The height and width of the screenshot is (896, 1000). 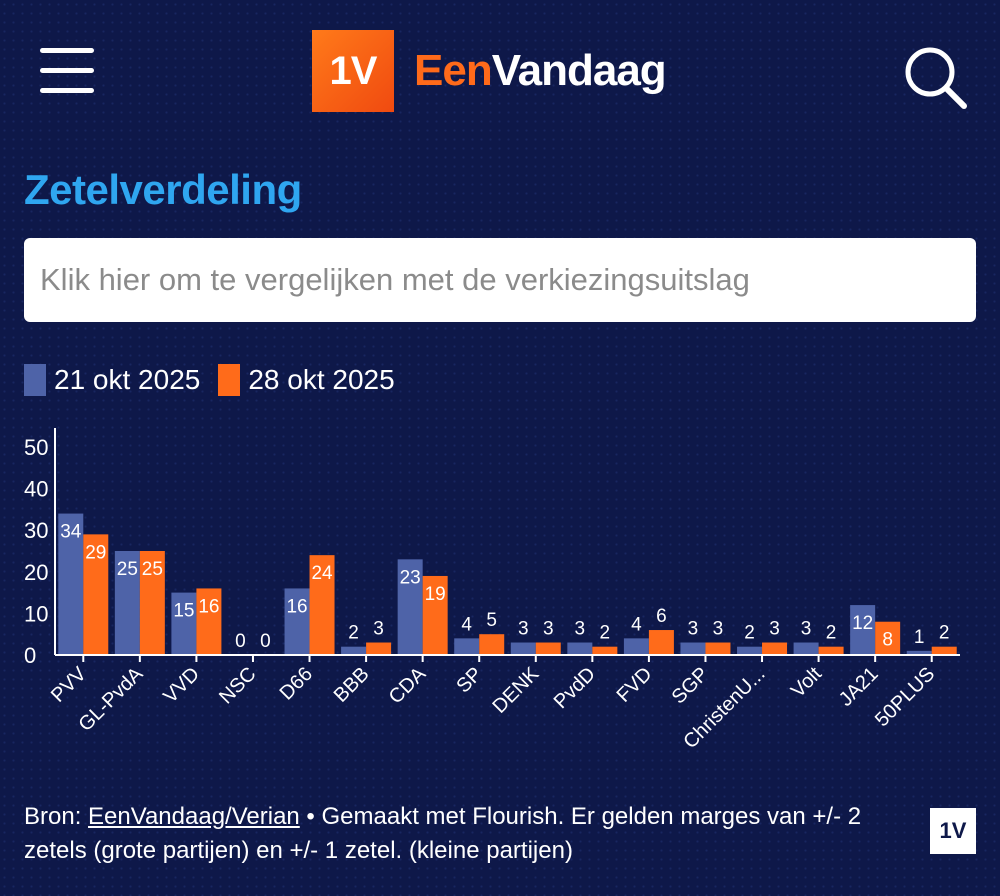 What do you see at coordinates (435, 594) in the screenshot?
I see `data-label: 19` at bounding box center [435, 594].